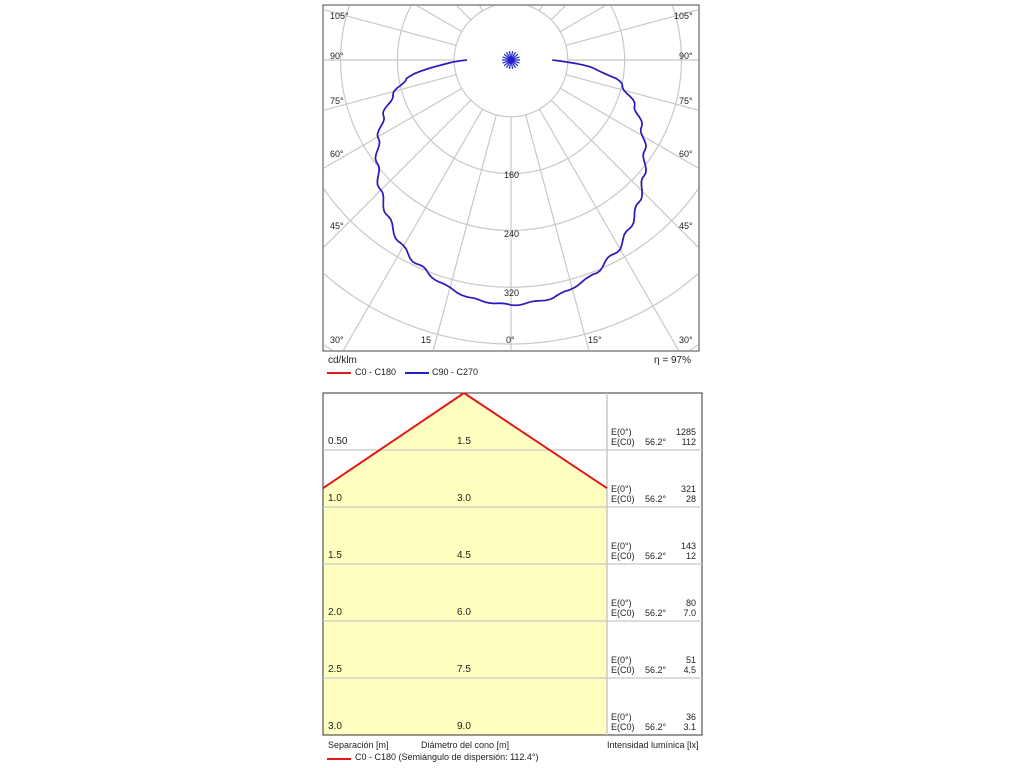 The height and width of the screenshot is (768, 1024). Describe the element at coordinates (339, 16) in the screenshot. I see `angle-label-left-105: 105°` at that location.